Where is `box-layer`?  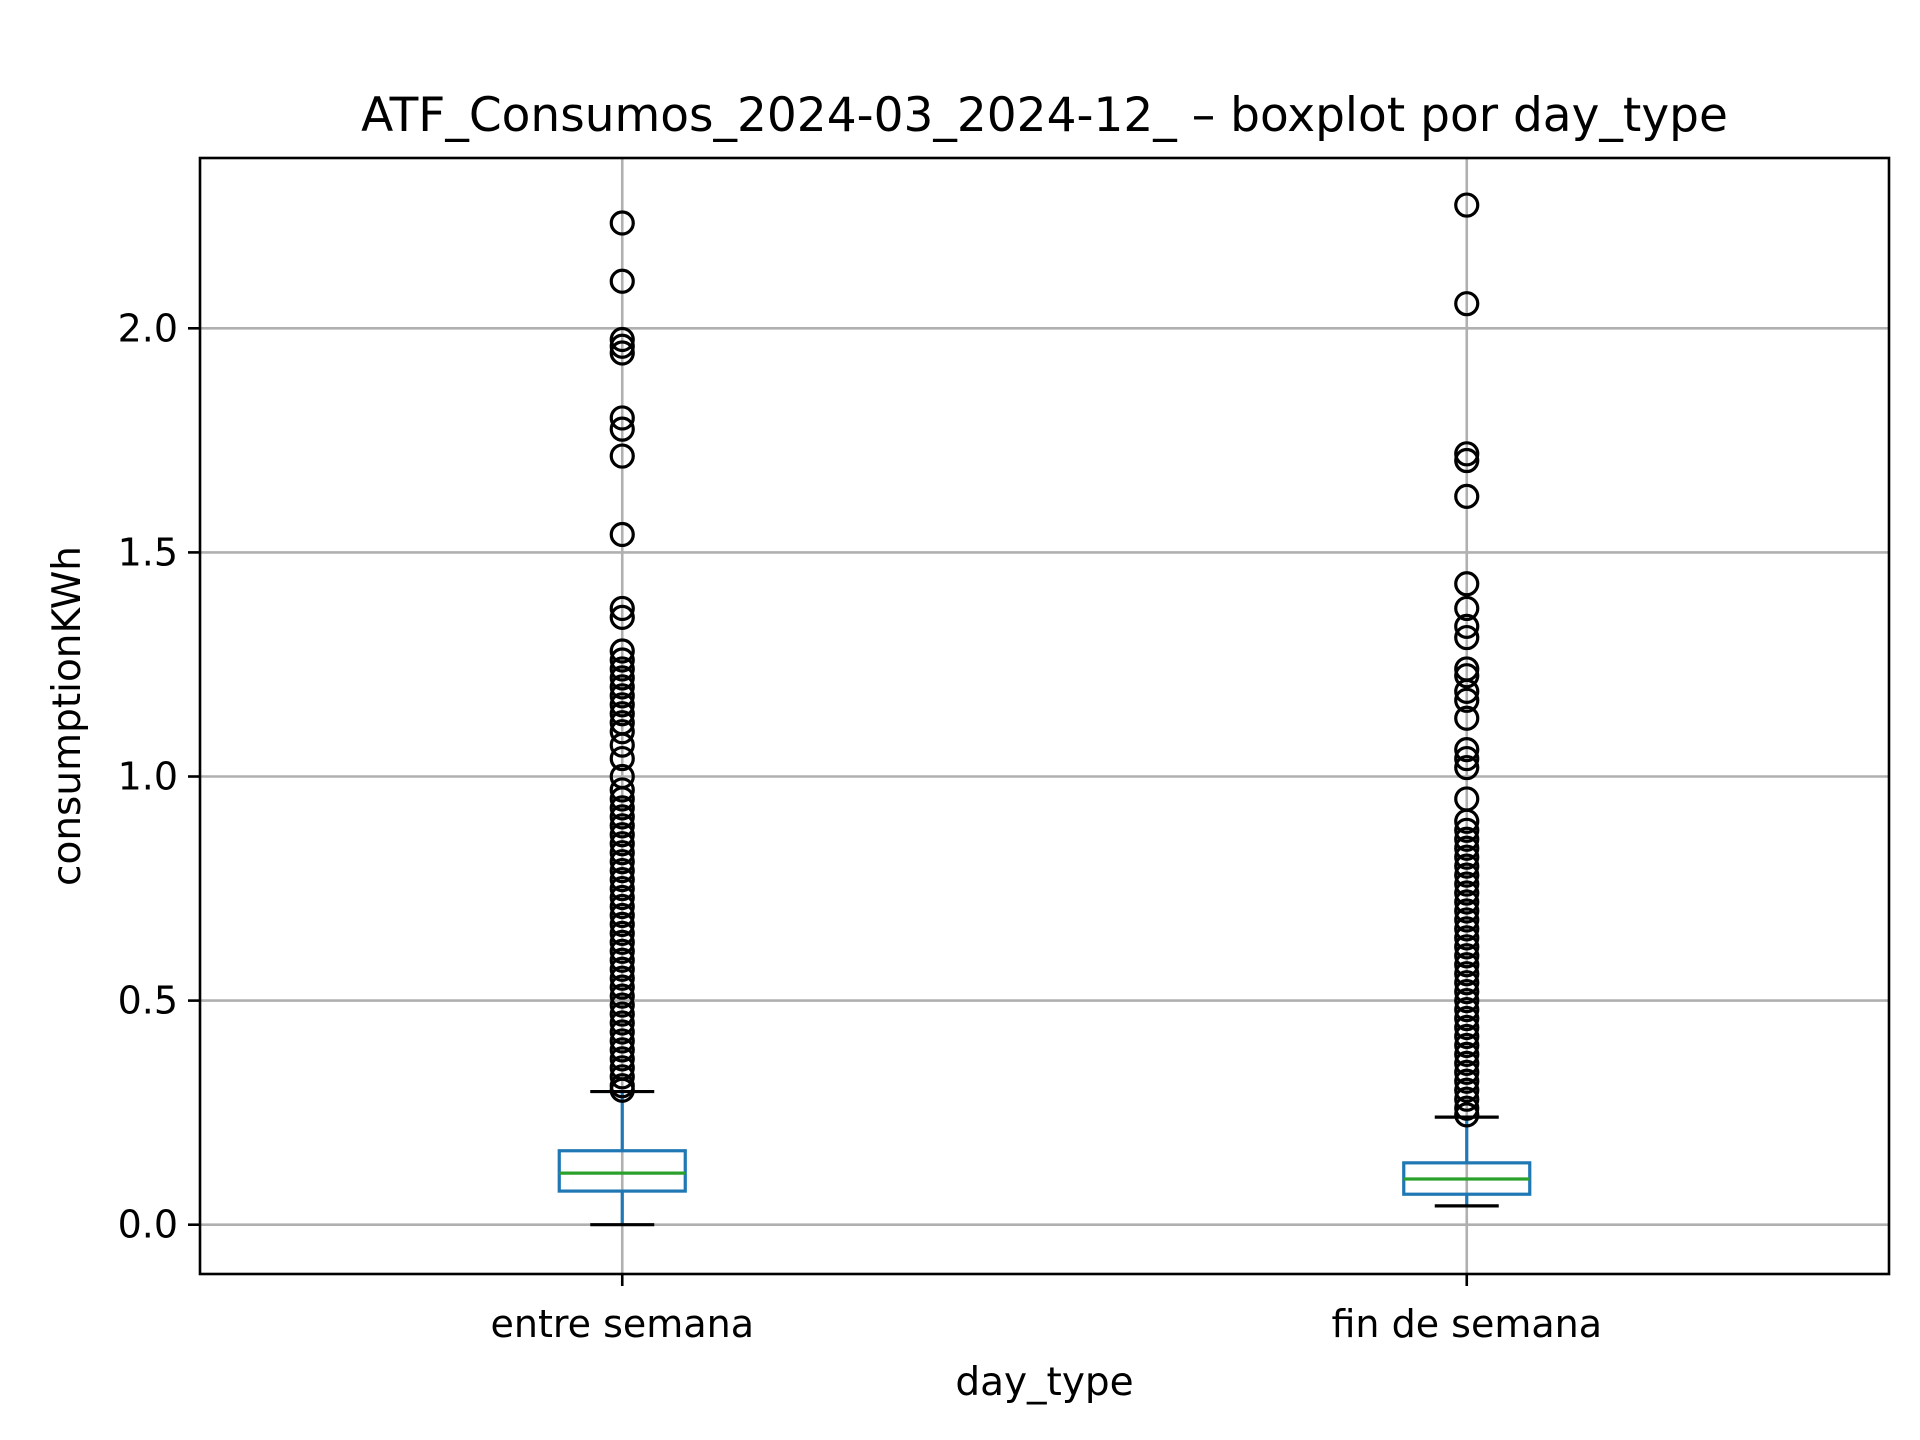
box-layer is located at coordinates (1044, 1158).